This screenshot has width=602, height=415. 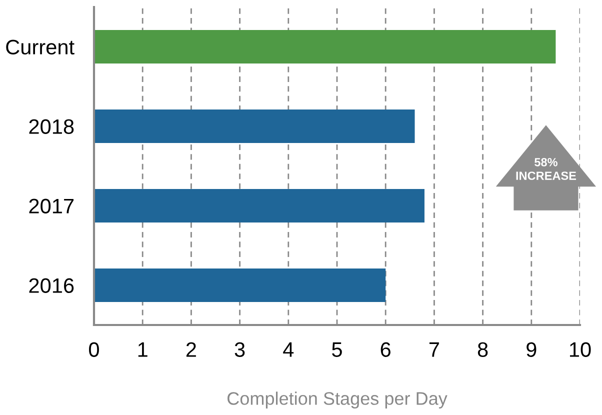 I want to click on x-tick-label: 2, so click(x=191, y=349).